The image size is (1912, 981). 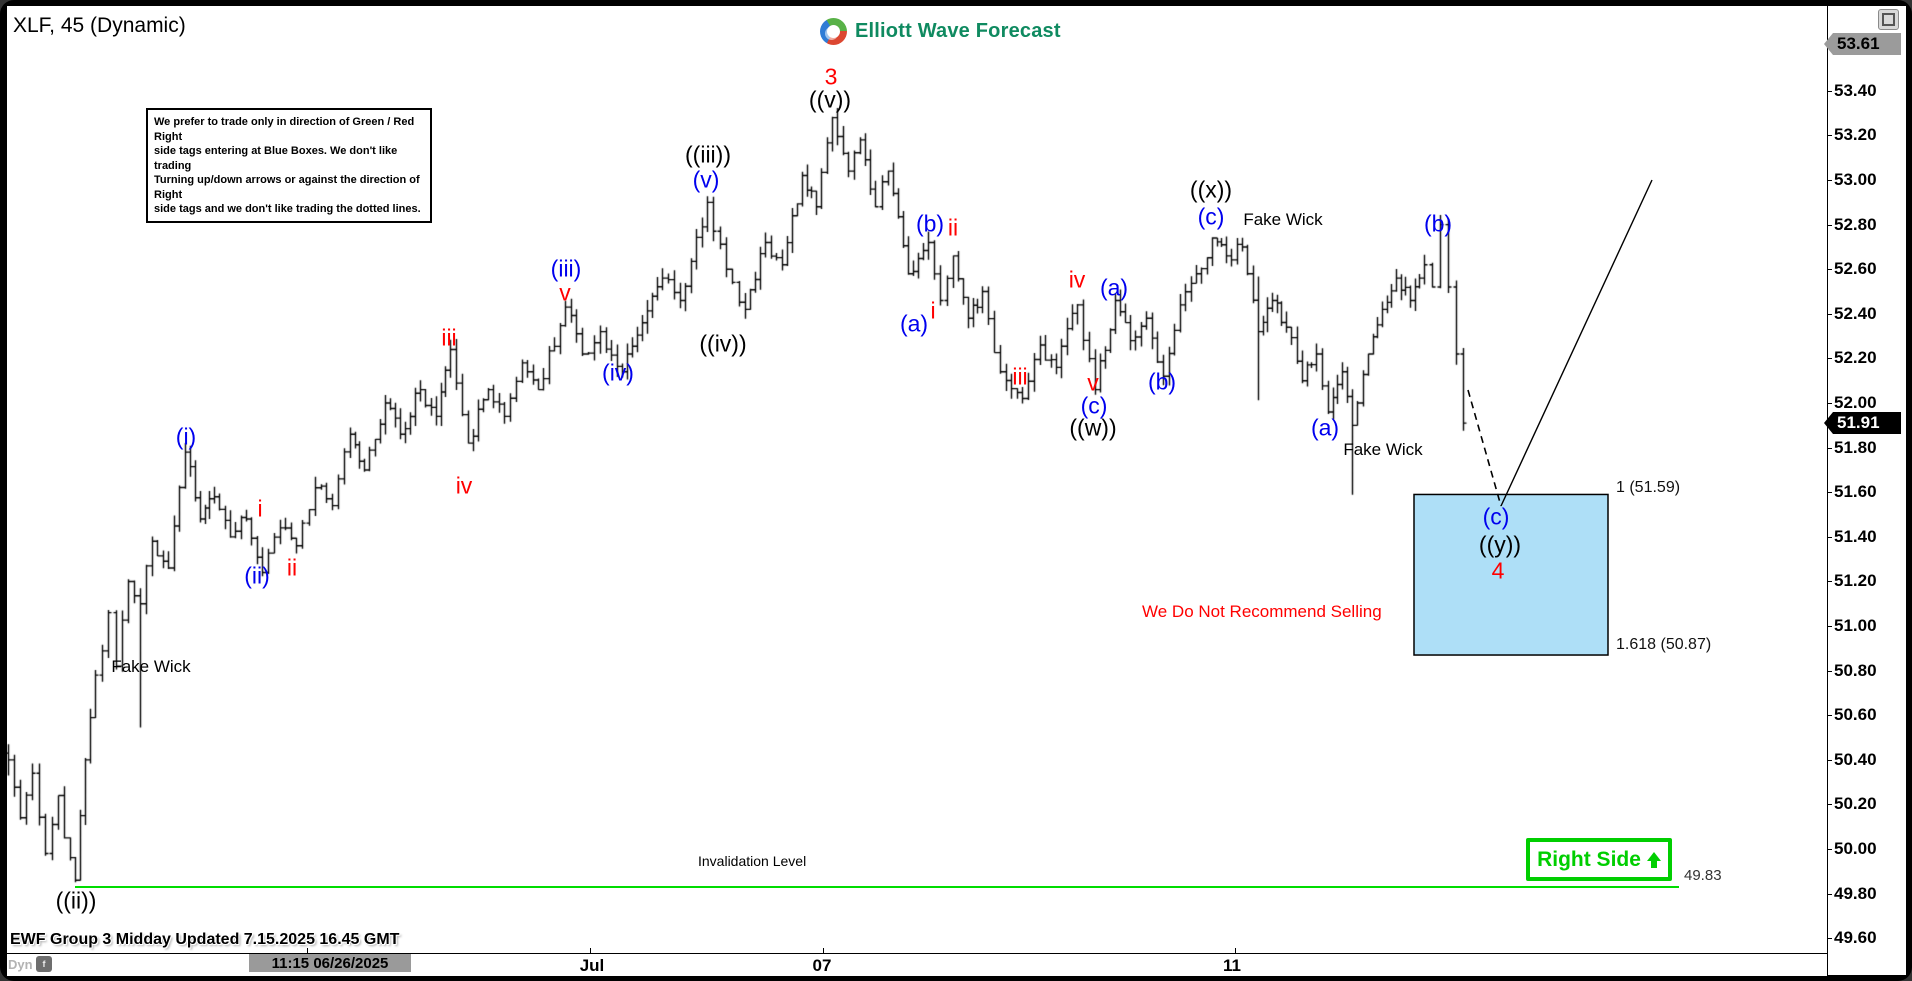 I want to click on price-axis-label: 52.40, so click(x=1855, y=313).